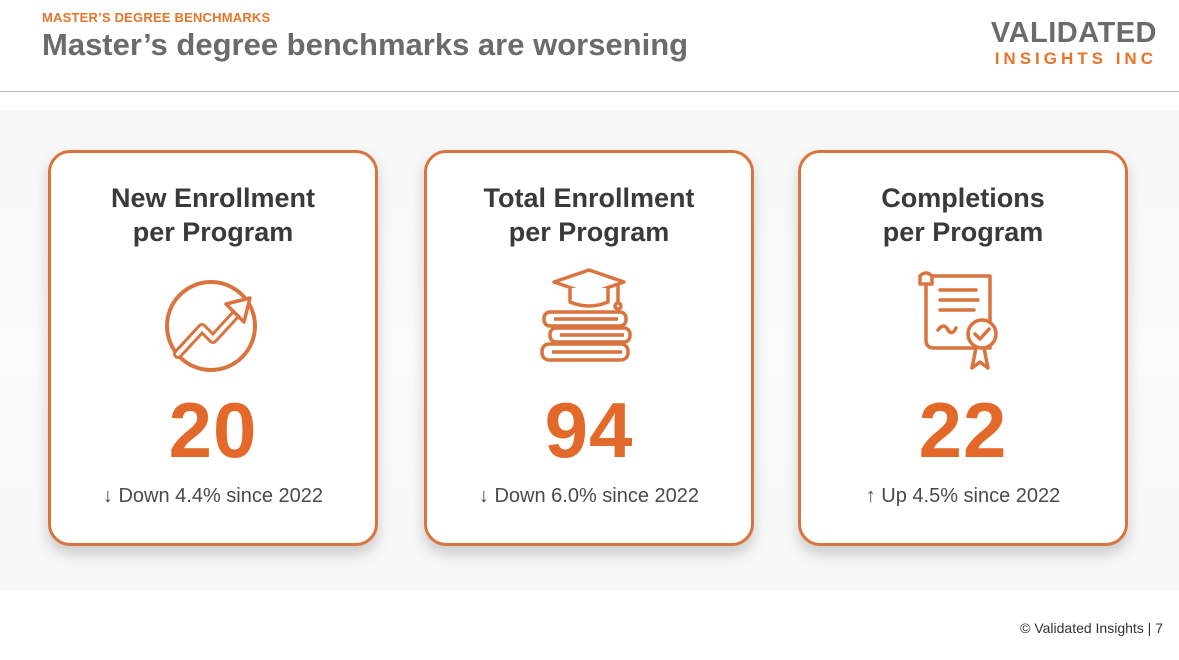  I want to click on section-eyebrow: MASTER’S DEGREE BENCHMARKS, so click(156, 17).